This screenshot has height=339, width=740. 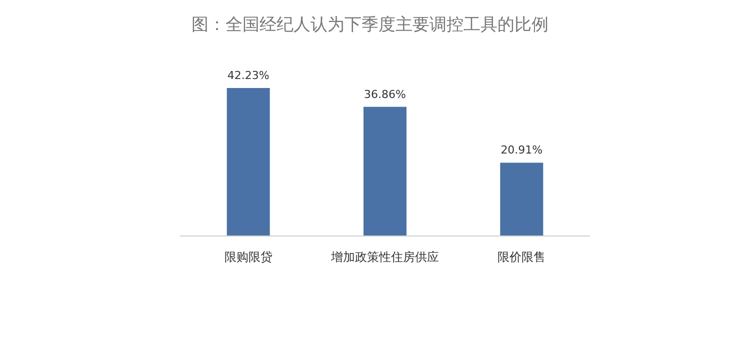 What do you see at coordinates (522, 257) in the screenshot?
I see `x-tick-label: 限价限售` at bounding box center [522, 257].